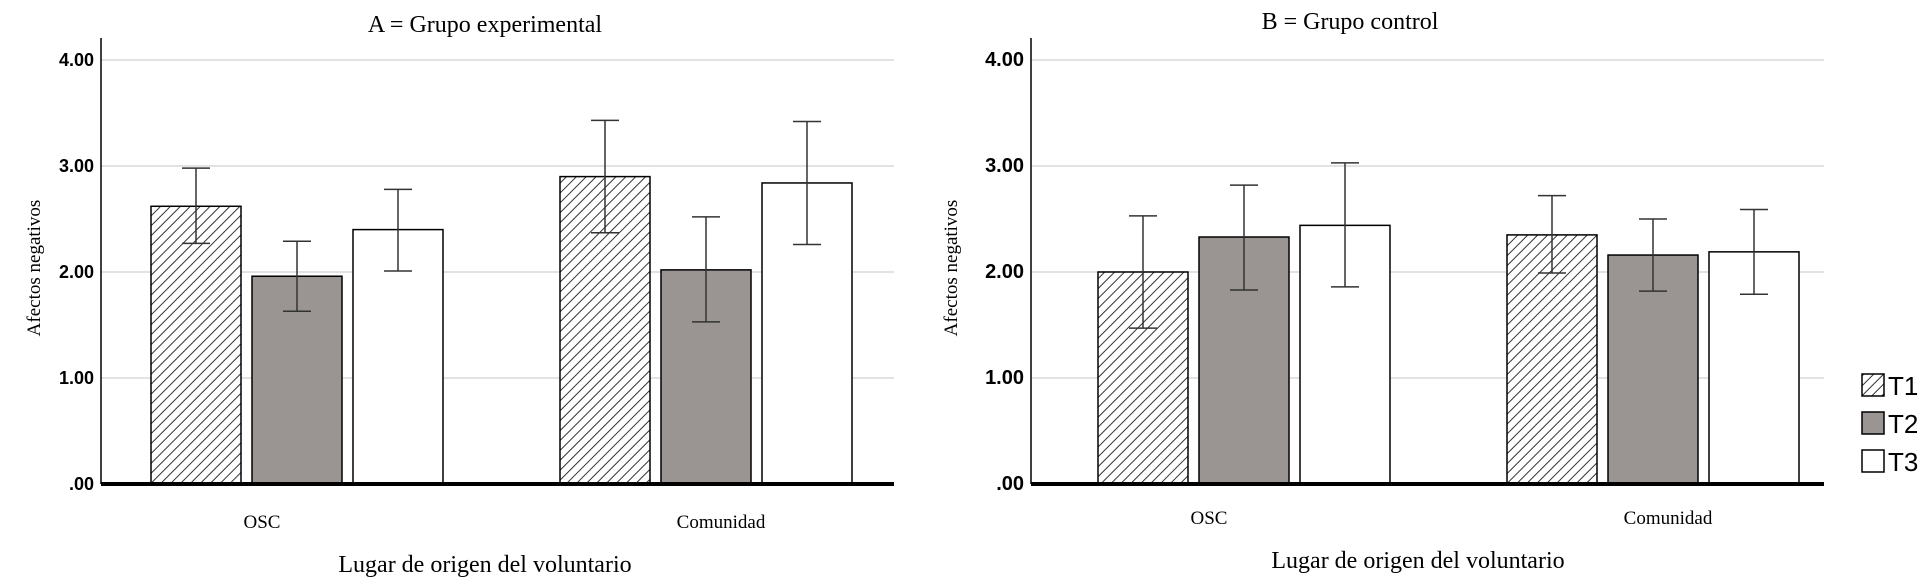 The width and height of the screenshot is (1930, 584). What do you see at coordinates (1903, 462) in the screenshot?
I see `legend-label: T3` at bounding box center [1903, 462].